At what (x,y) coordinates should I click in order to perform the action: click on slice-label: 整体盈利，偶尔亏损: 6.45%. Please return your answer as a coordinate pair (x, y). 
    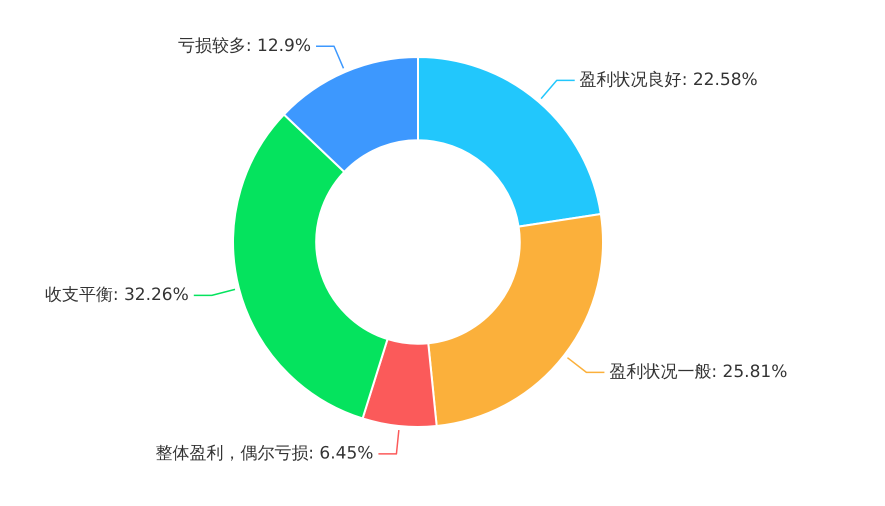
    Looking at the image, I should click on (264, 454).